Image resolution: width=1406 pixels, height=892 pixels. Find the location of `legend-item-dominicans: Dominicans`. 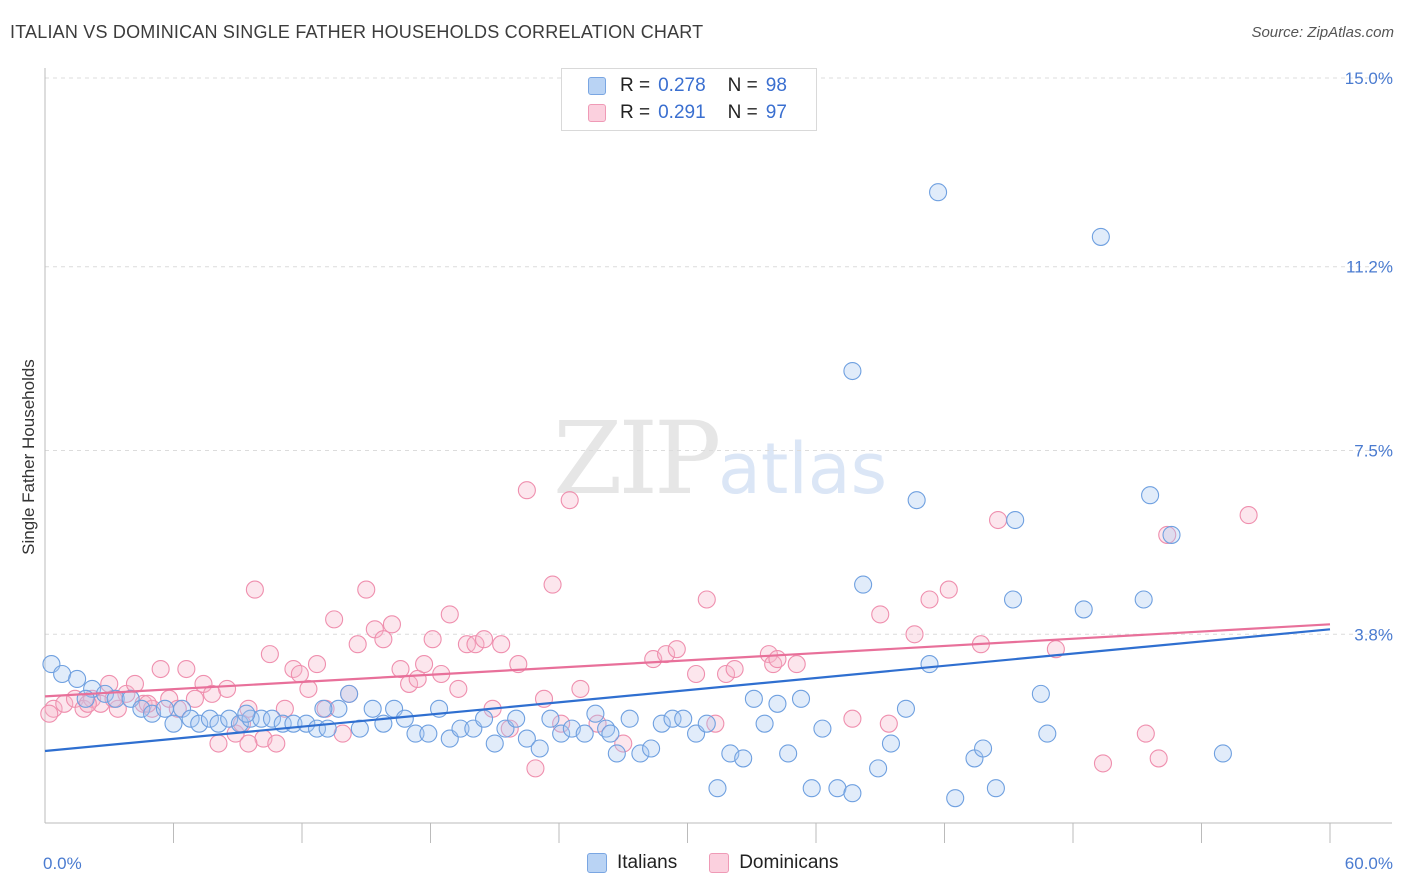

legend-item-dominicans: Dominicans is located at coordinates (773, 863).